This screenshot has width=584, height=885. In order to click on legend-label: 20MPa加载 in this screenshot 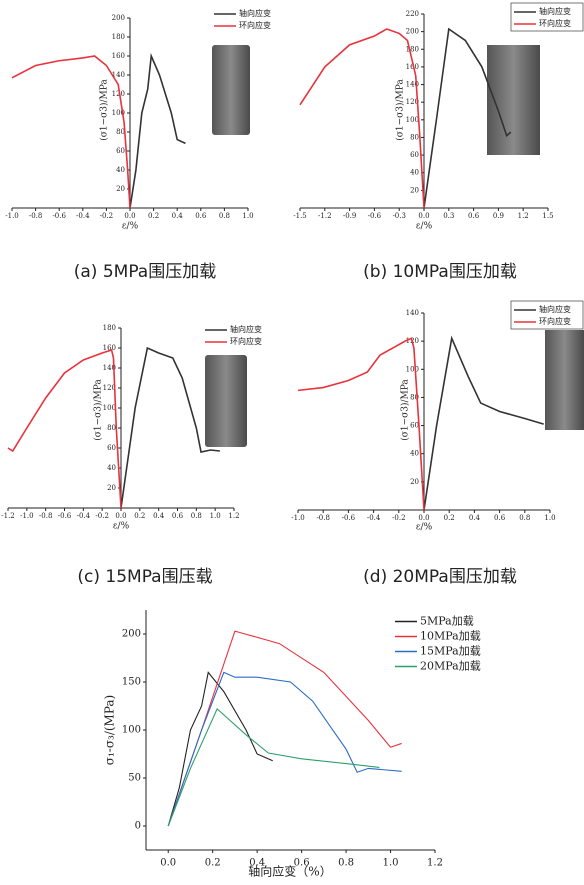, I will do `click(450, 666)`.